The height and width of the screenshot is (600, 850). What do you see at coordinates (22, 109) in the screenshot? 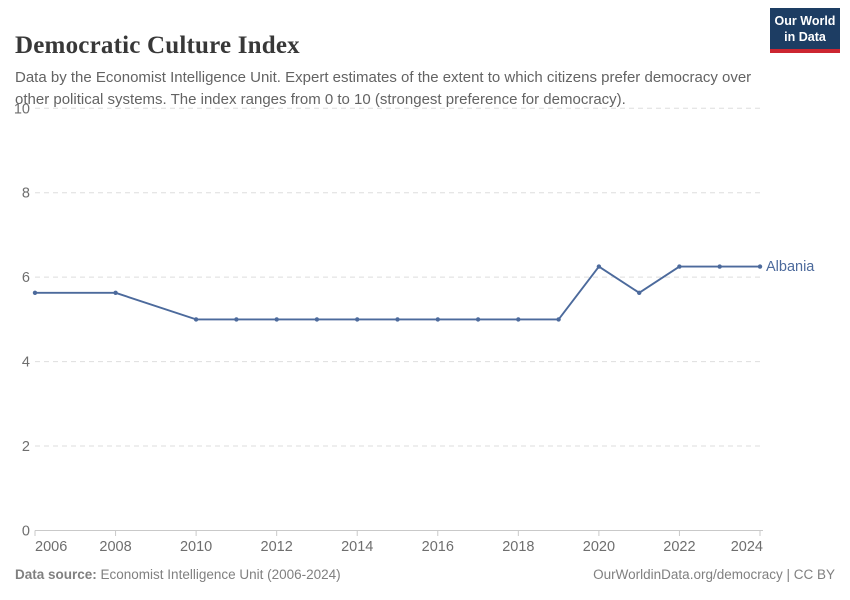
I see `y-tick-label-10: 10` at bounding box center [22, 109].